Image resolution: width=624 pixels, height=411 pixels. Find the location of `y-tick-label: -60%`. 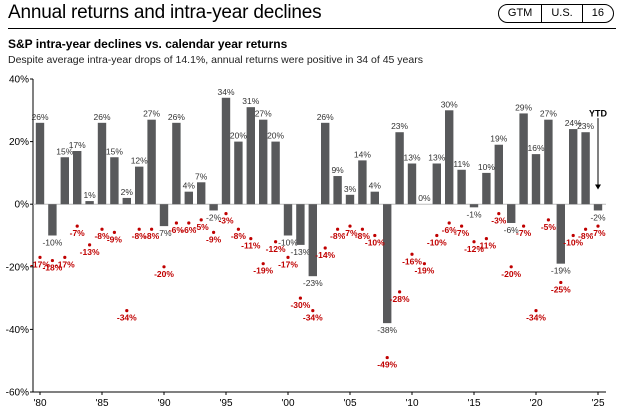

y-tick-label: -60% is located at coordinates (17, 393).